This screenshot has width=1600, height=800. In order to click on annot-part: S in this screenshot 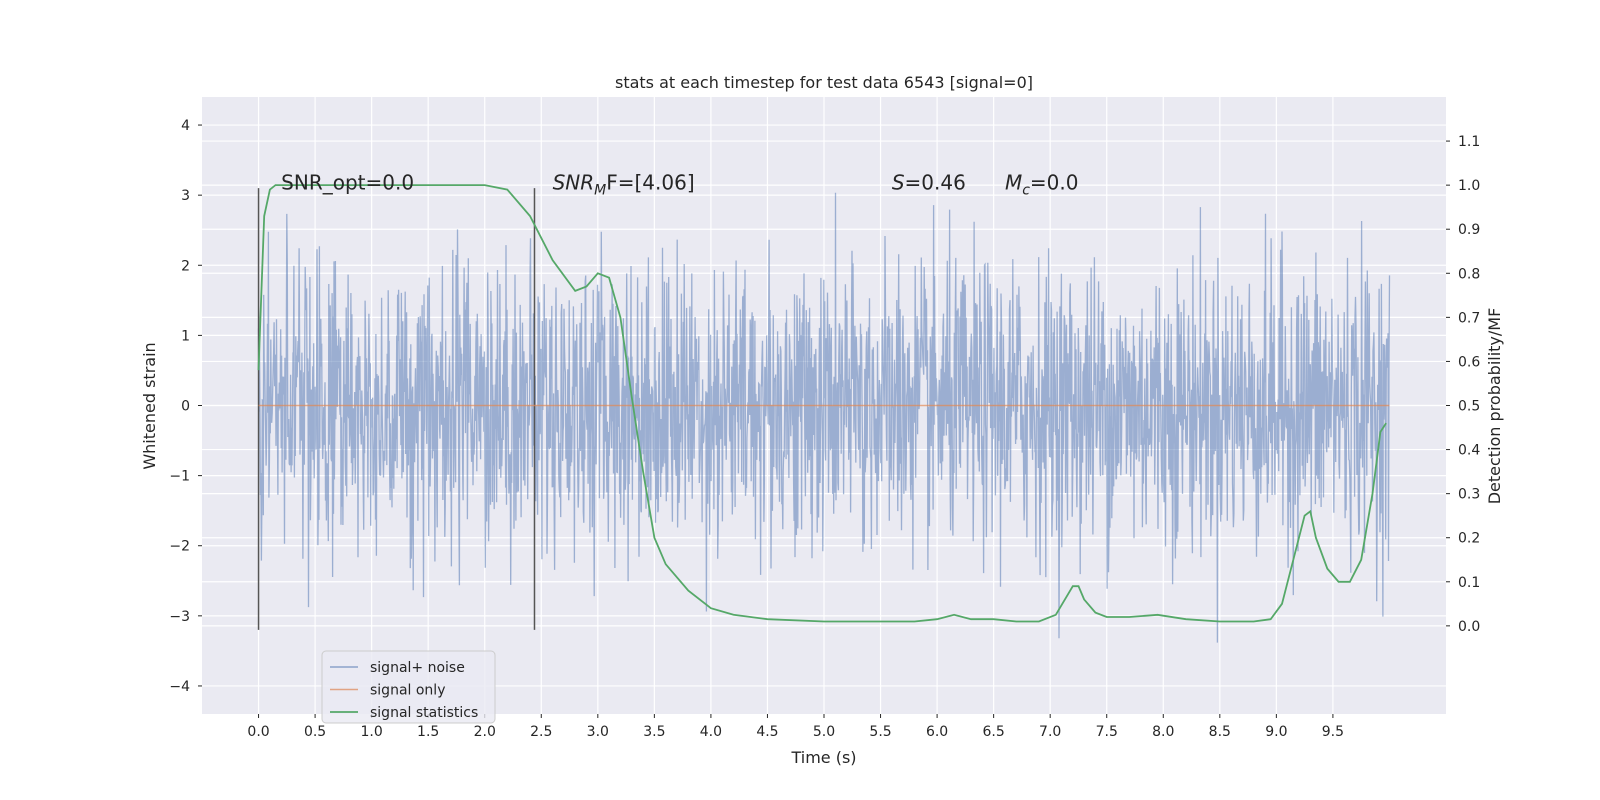, I will do `click(898, 183)`.